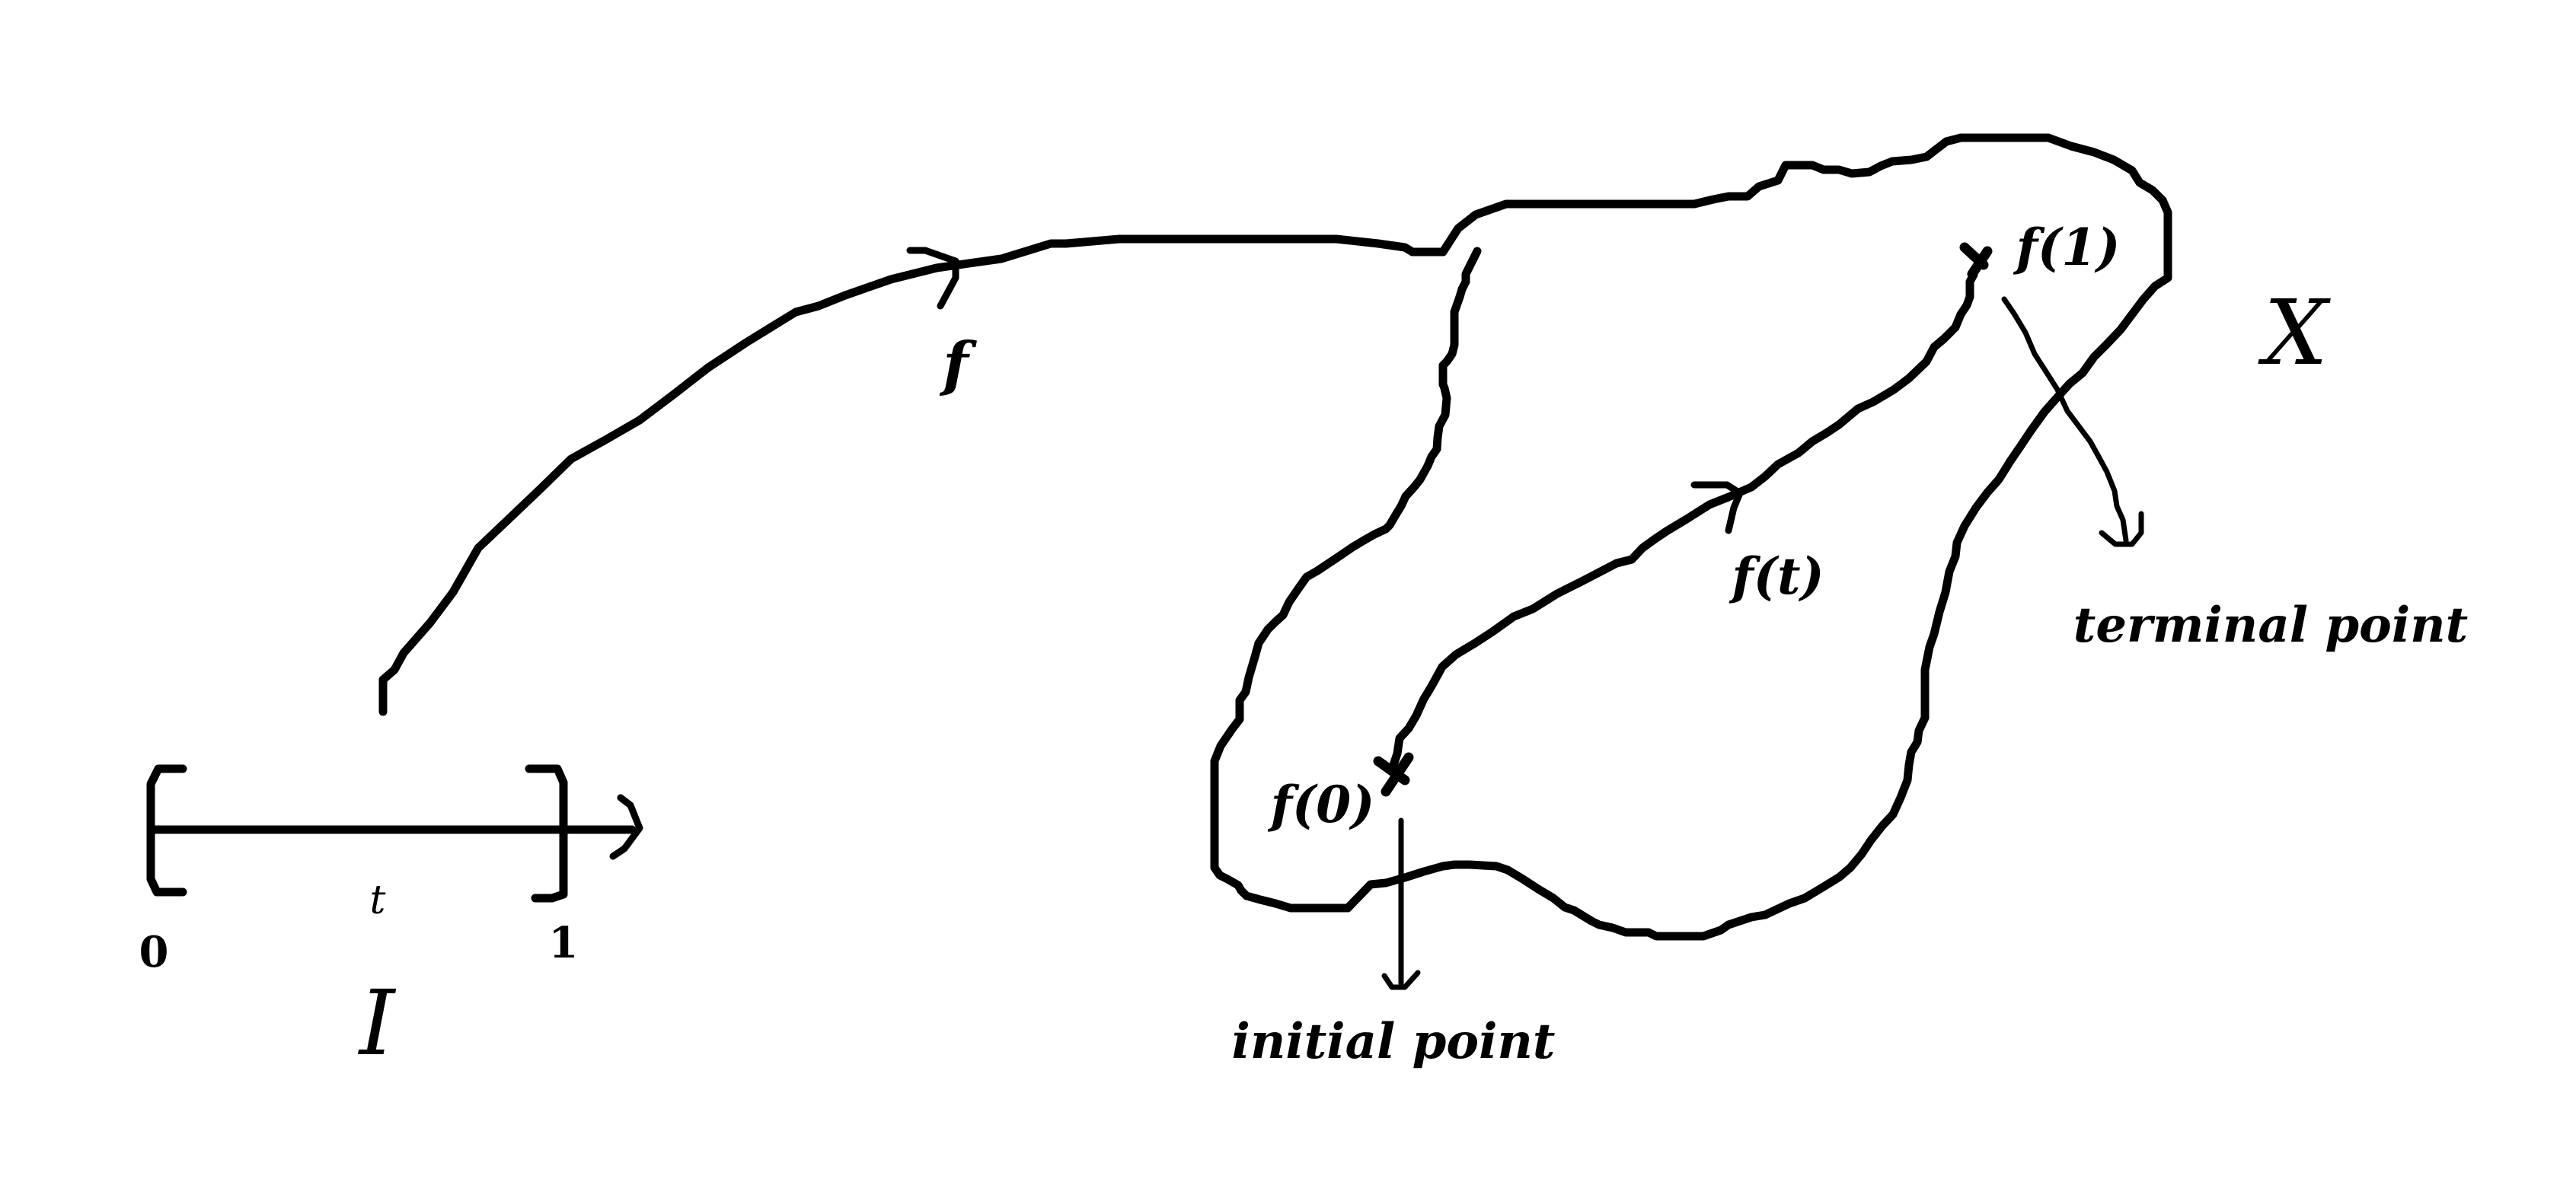 This screenshot has width=2576, height=1179. Describe the element at coordinates (394, 833) in the screenshot. I see `interval-group` at that location.